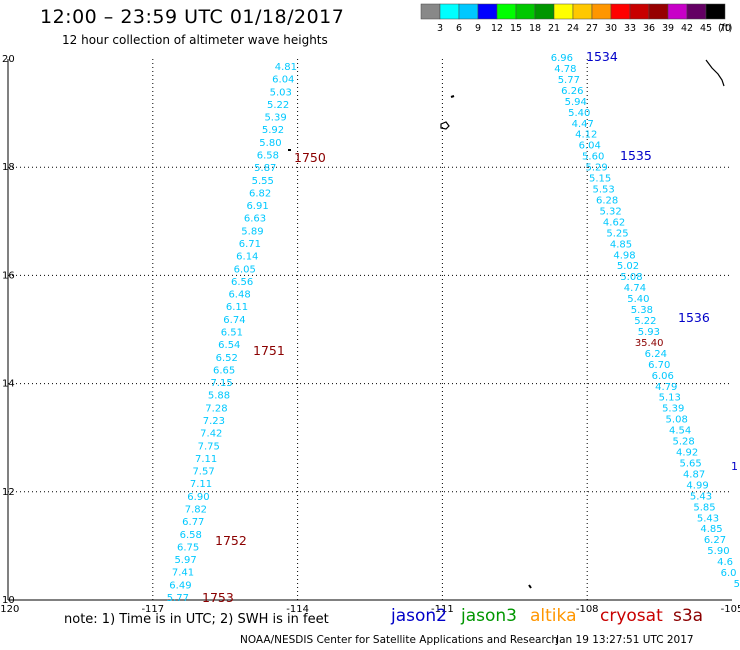 This screenshot has height=650, width=740. I want to click on wave-height-value: 5.13, so click(670, 398).